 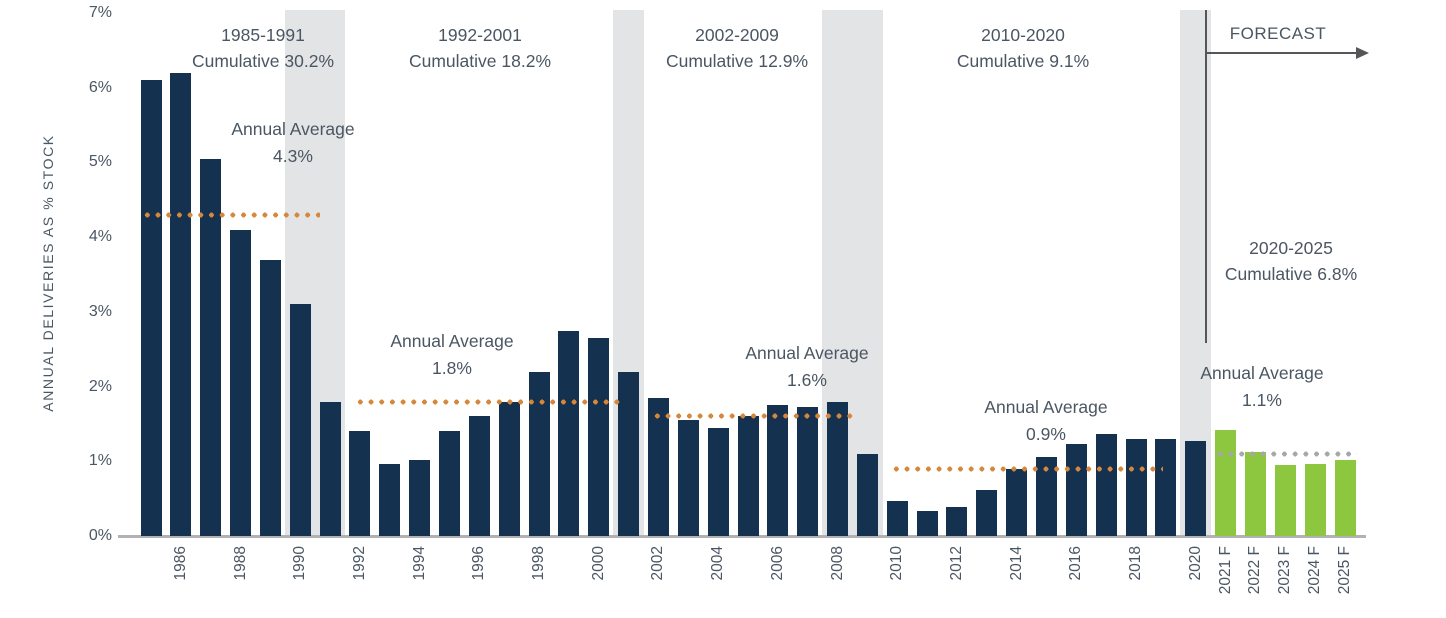 What do you see at coordinates (808, 471) in the screenshot?
I see `bar-2007` at bounding box center [808, 471].